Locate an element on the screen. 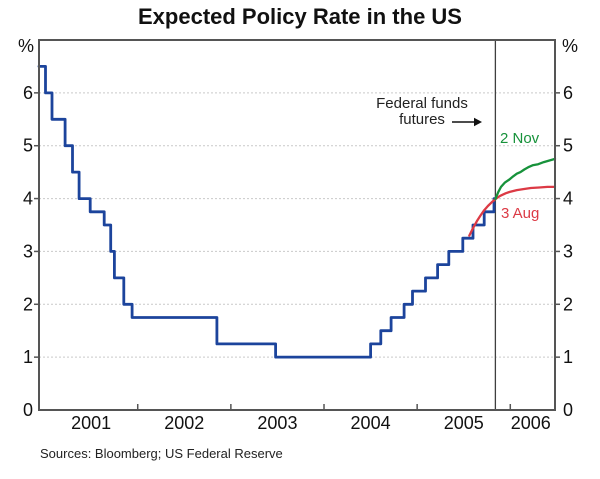 This screenshot has height=479, width=600. y-axis-tick-label-left: 2 is located at coordinates (28, 304).